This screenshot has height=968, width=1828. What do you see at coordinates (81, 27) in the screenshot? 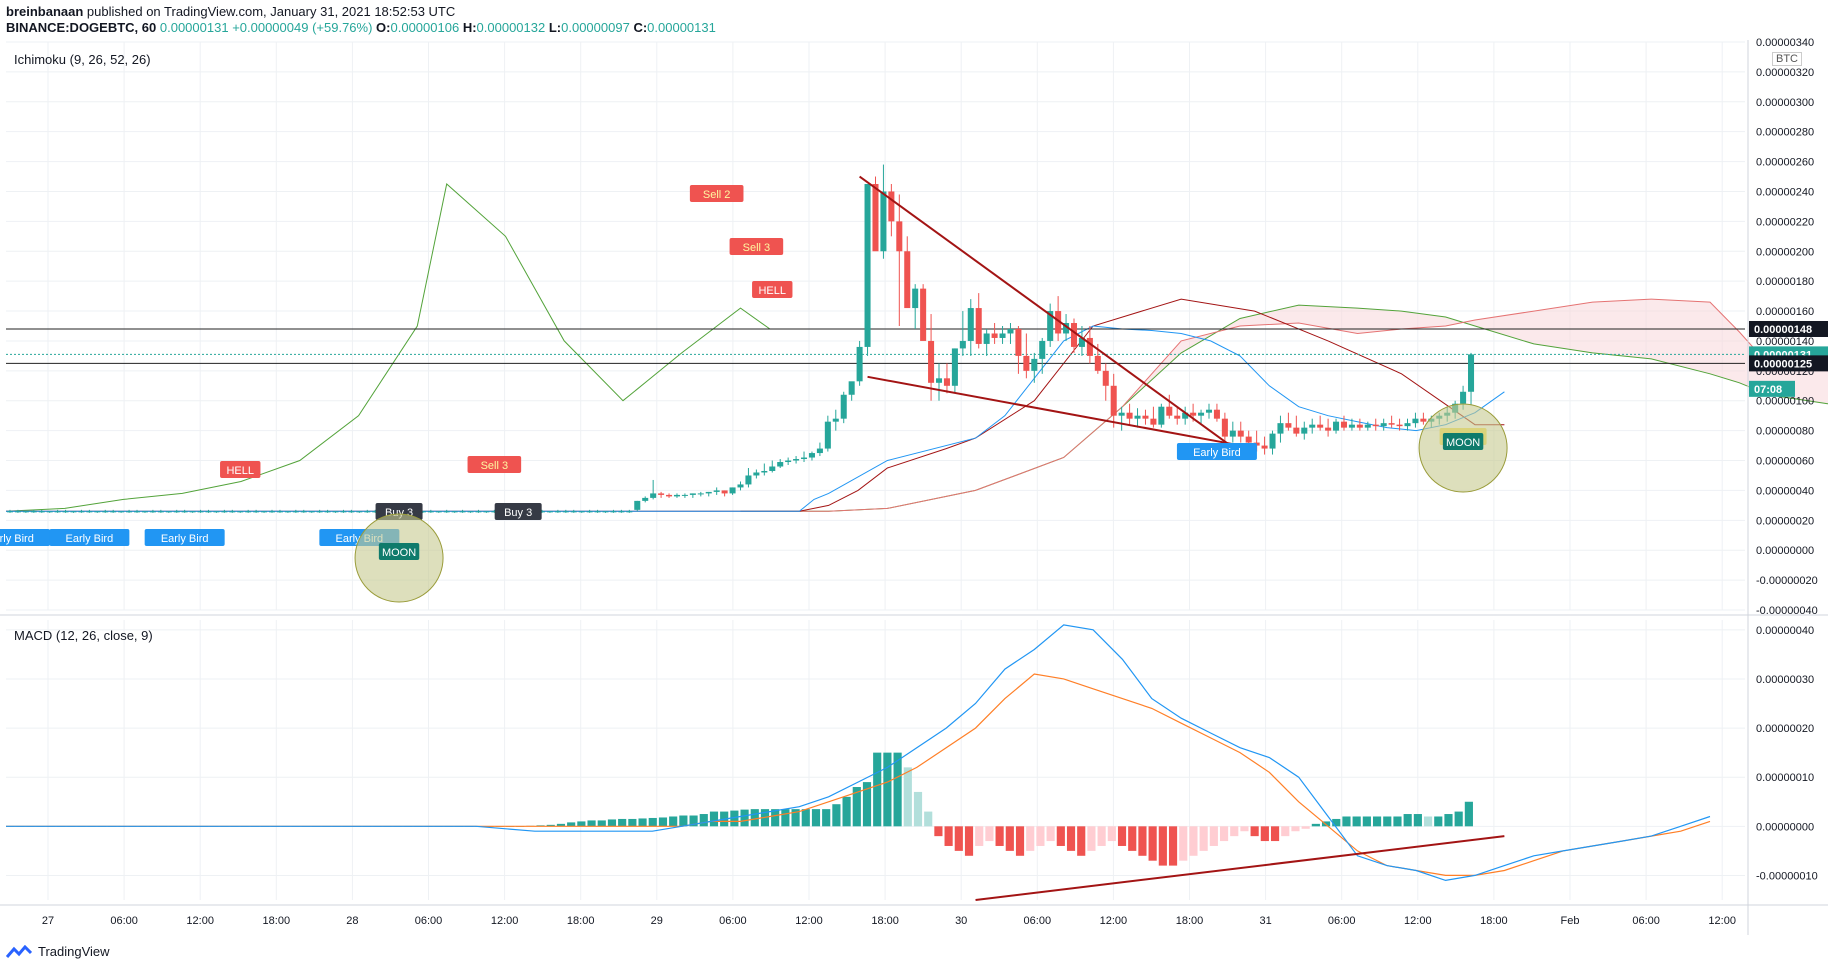
I see `symbol-label: BINANCE:DOGEBTC, 60` at bounding box center [81, 27].